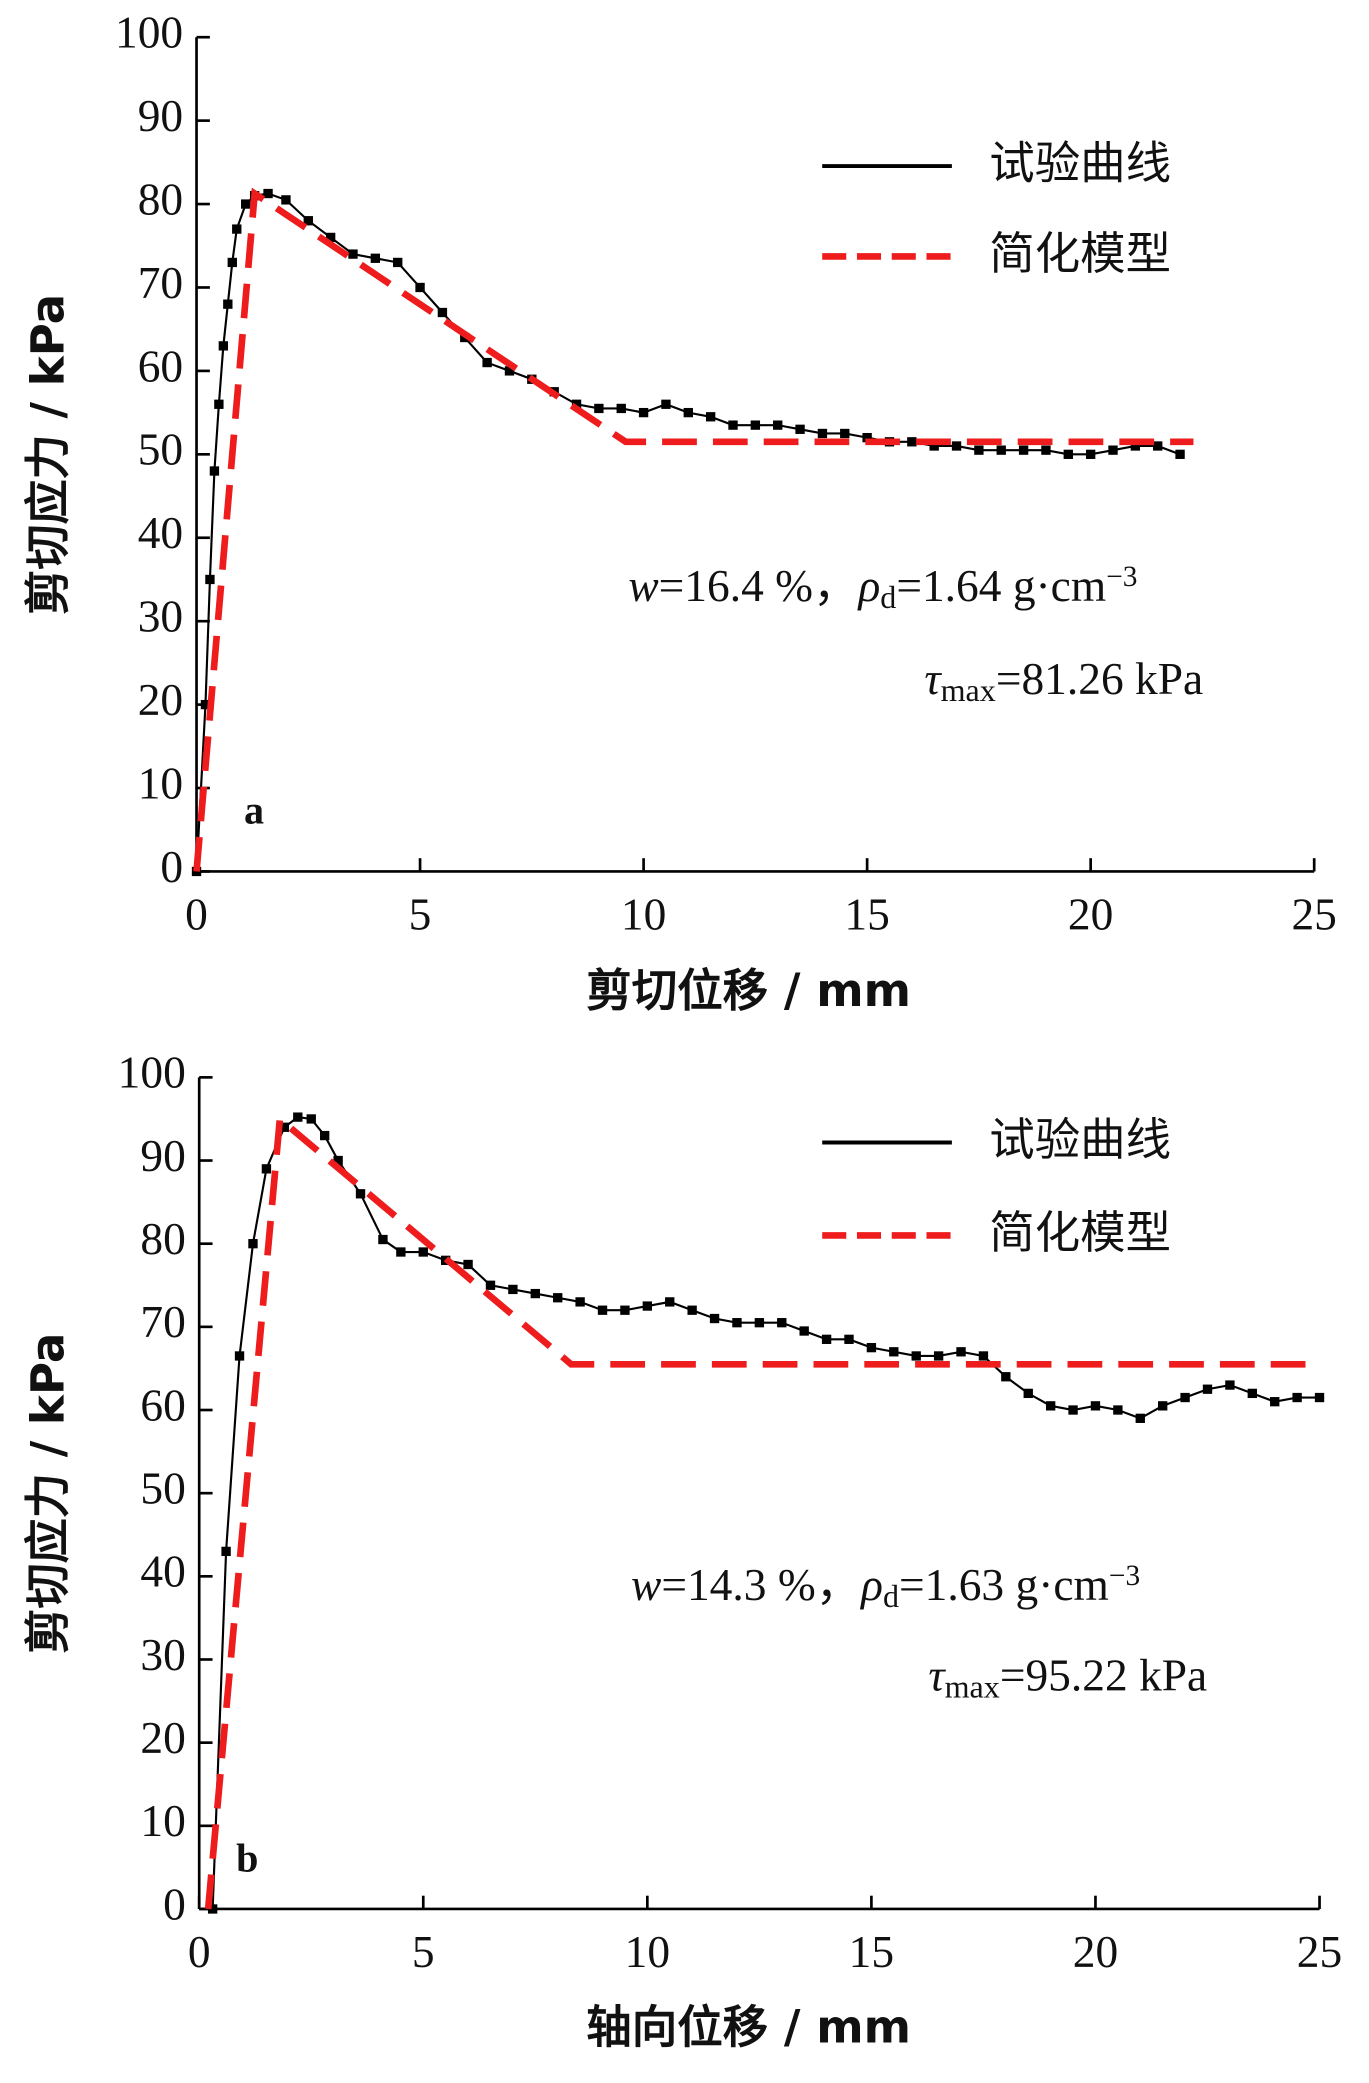  Describe the element at coordinates (1001, 587) in the screenshot. I see `annotation-part: =1.64 g·cm` at that location.